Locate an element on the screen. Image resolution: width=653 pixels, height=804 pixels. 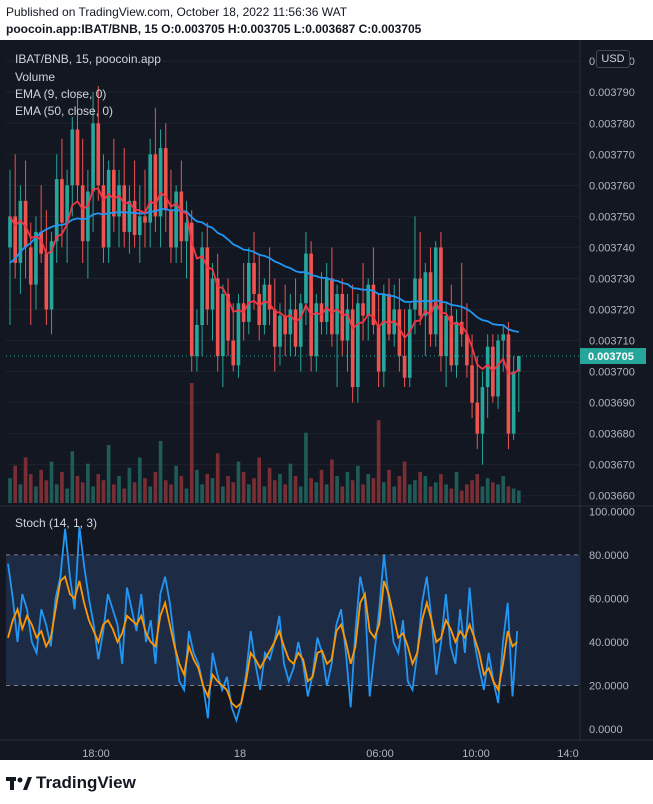
currency-badge: USD is located at coordinates (613, 59).